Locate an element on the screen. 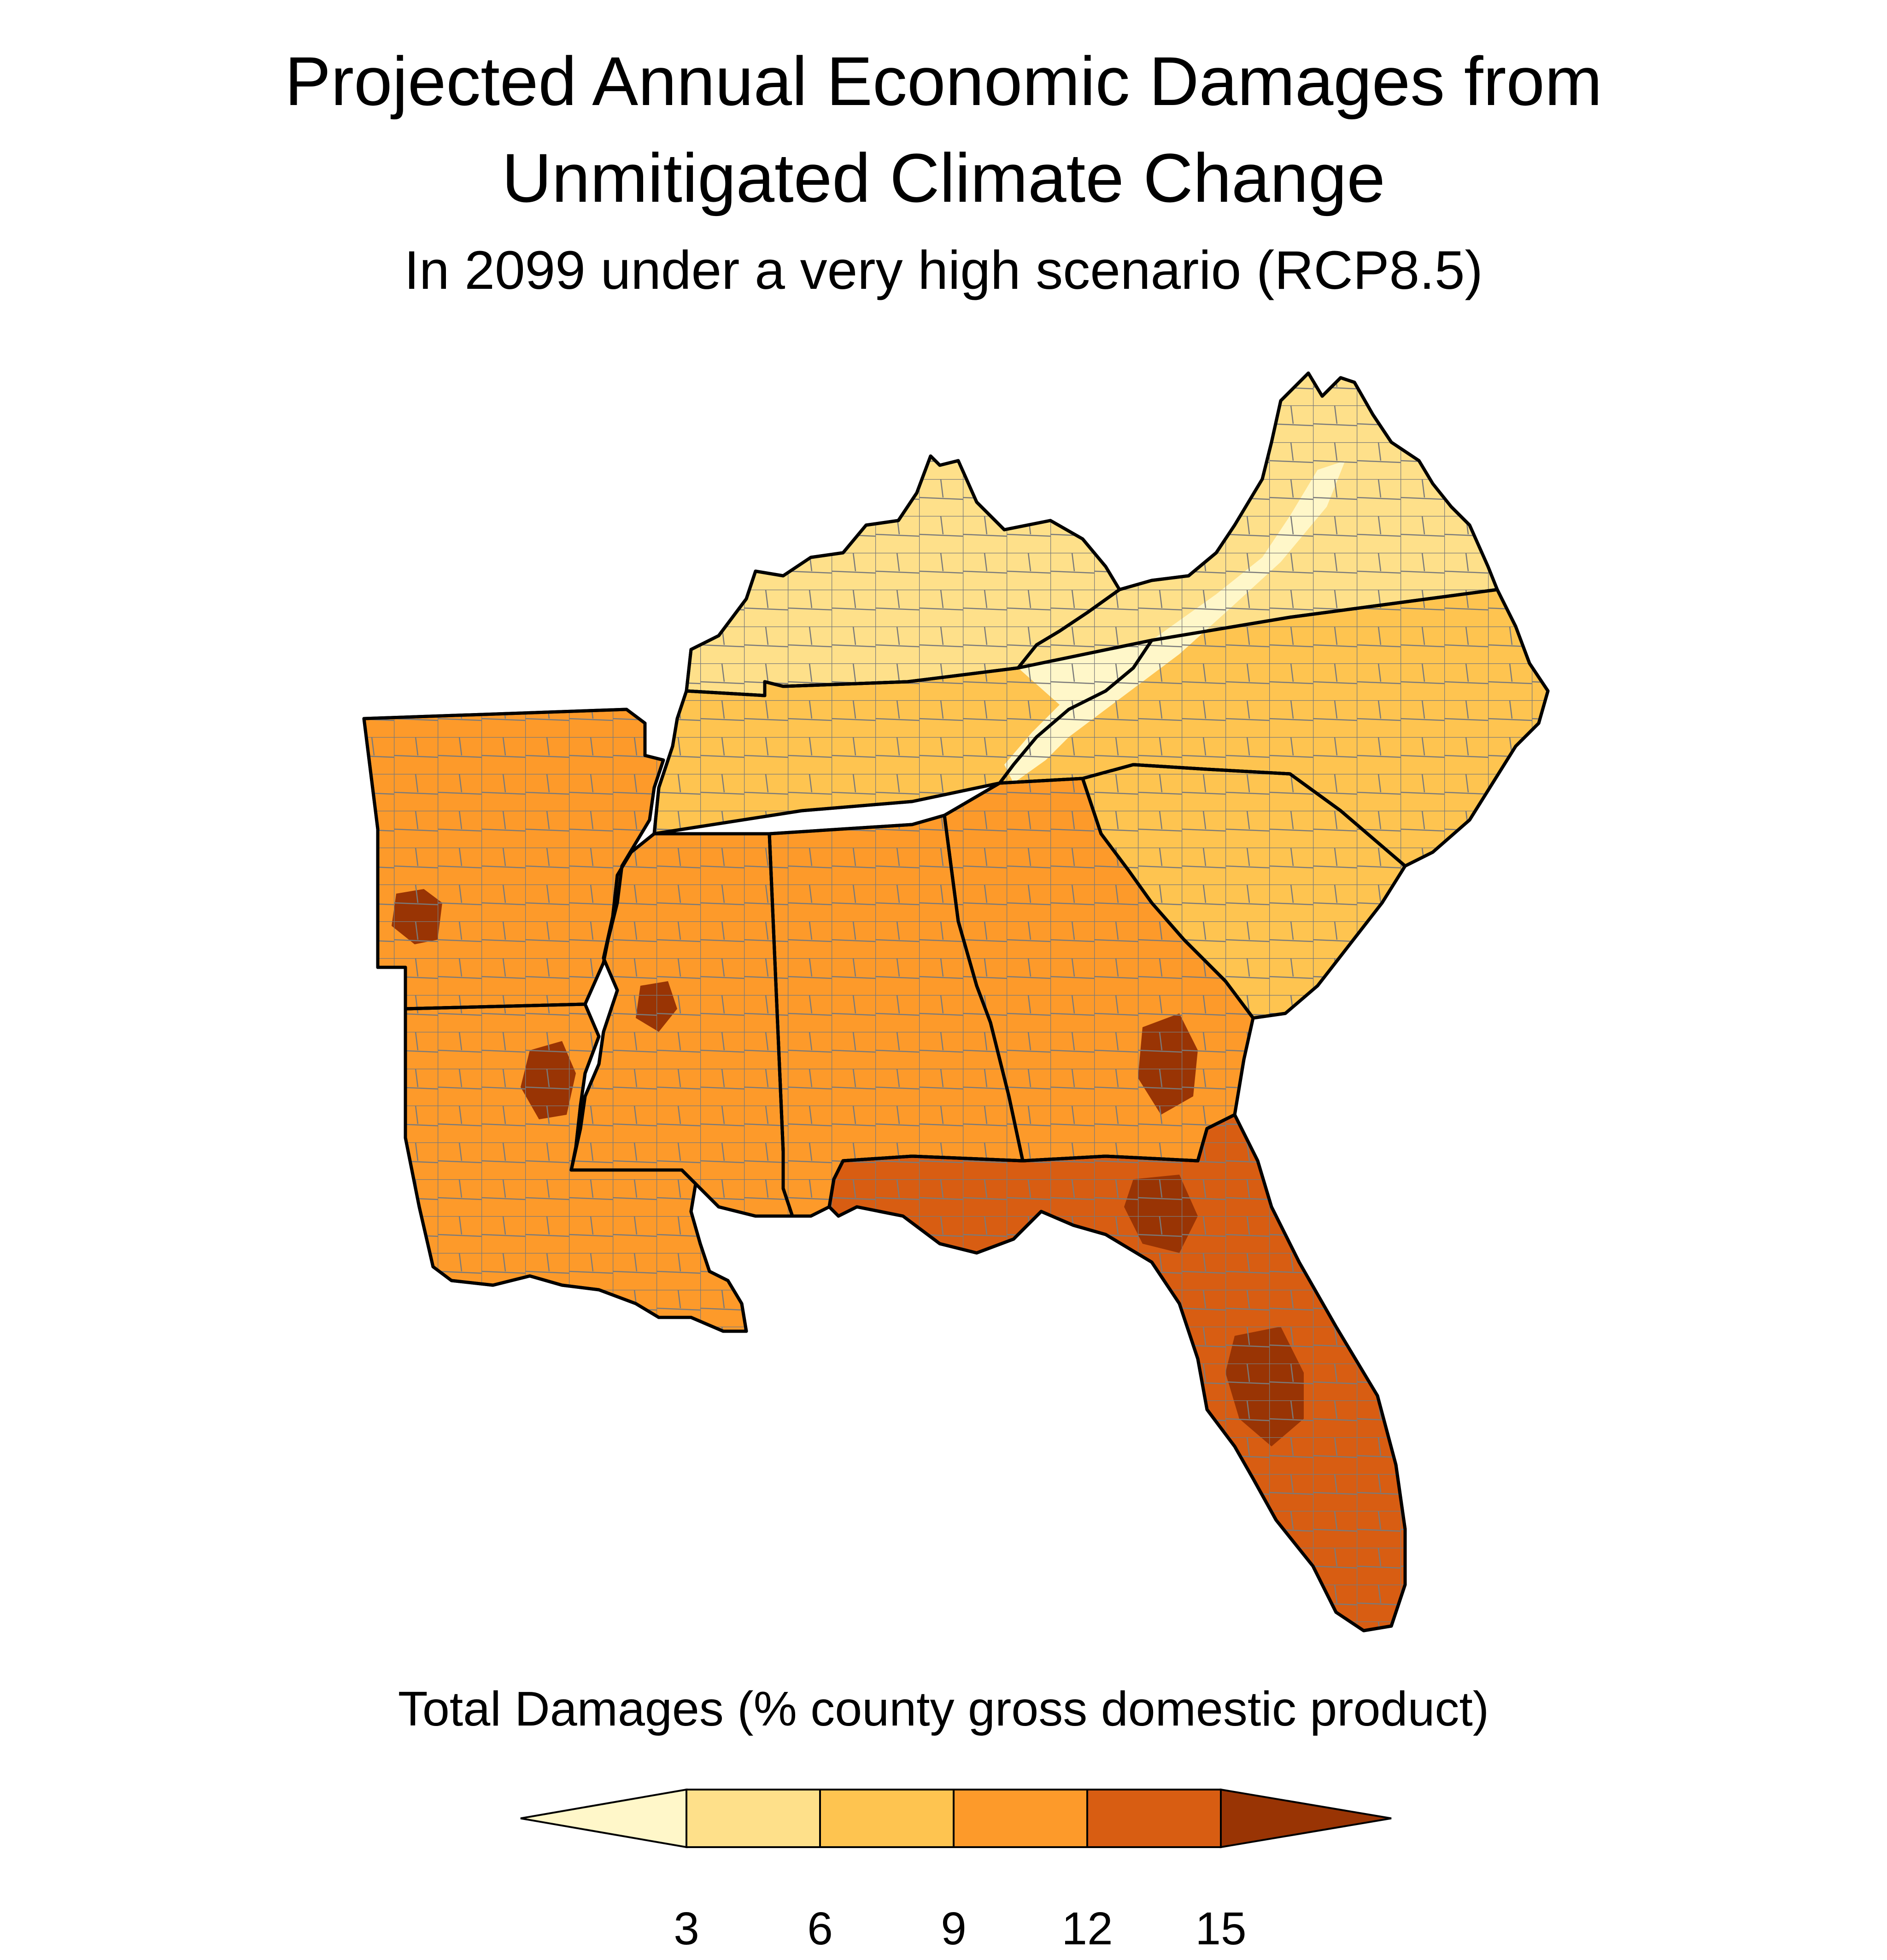 Image resolution: width=1887 pixels, height=1960 pixels. state-boundary-virginia is located at coordinates (1257, 520).